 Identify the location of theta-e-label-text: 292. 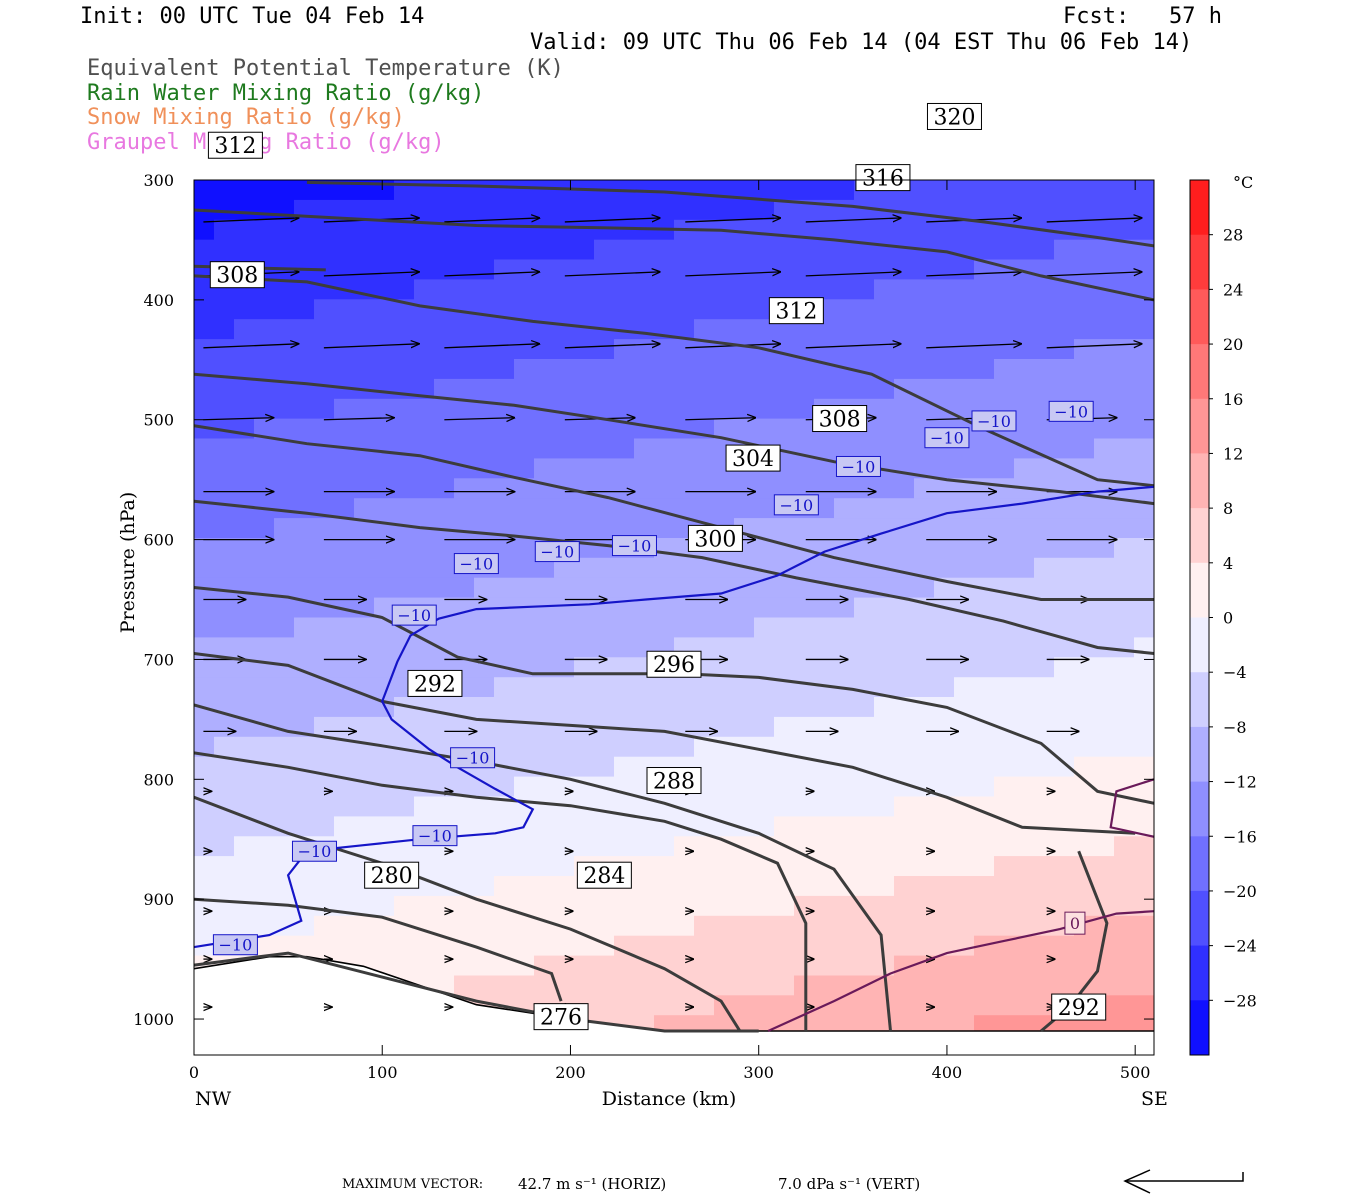
(435, 684).